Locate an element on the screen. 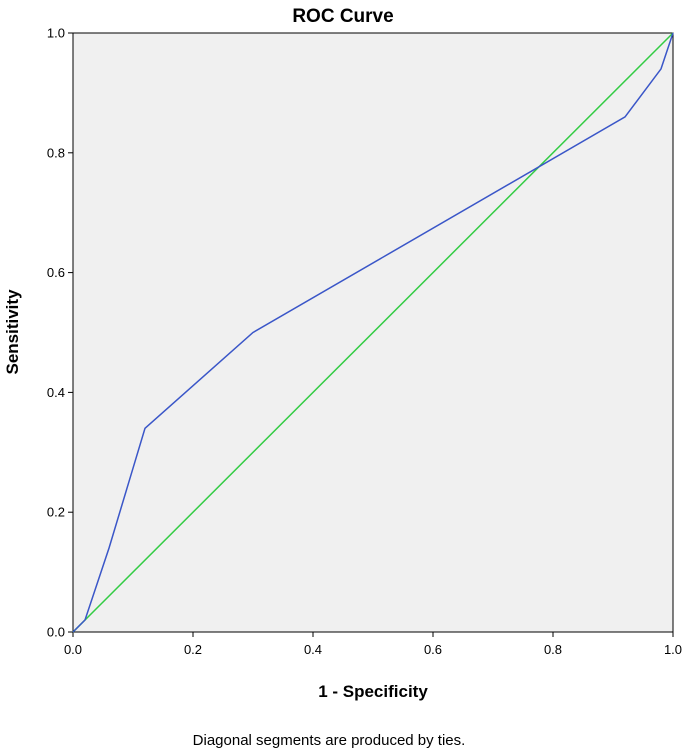  x-axis-ticks: 0.0 0.2 0.4 0.6 0.8 1.0 is located at coordinates (373, 644).